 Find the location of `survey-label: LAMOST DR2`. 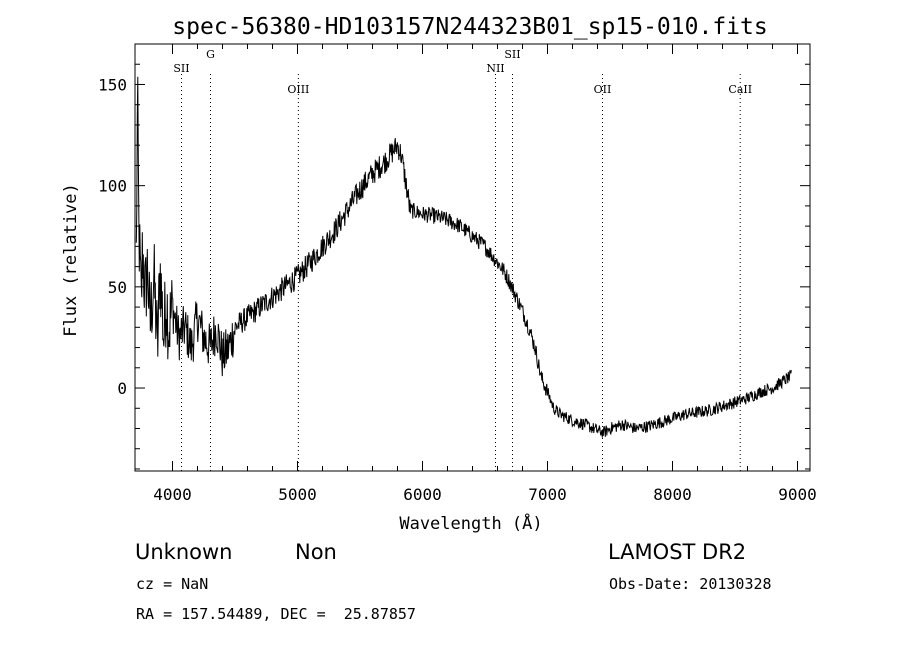

survey-label: LAMOST DR2 is located at coordinates (677, 552).